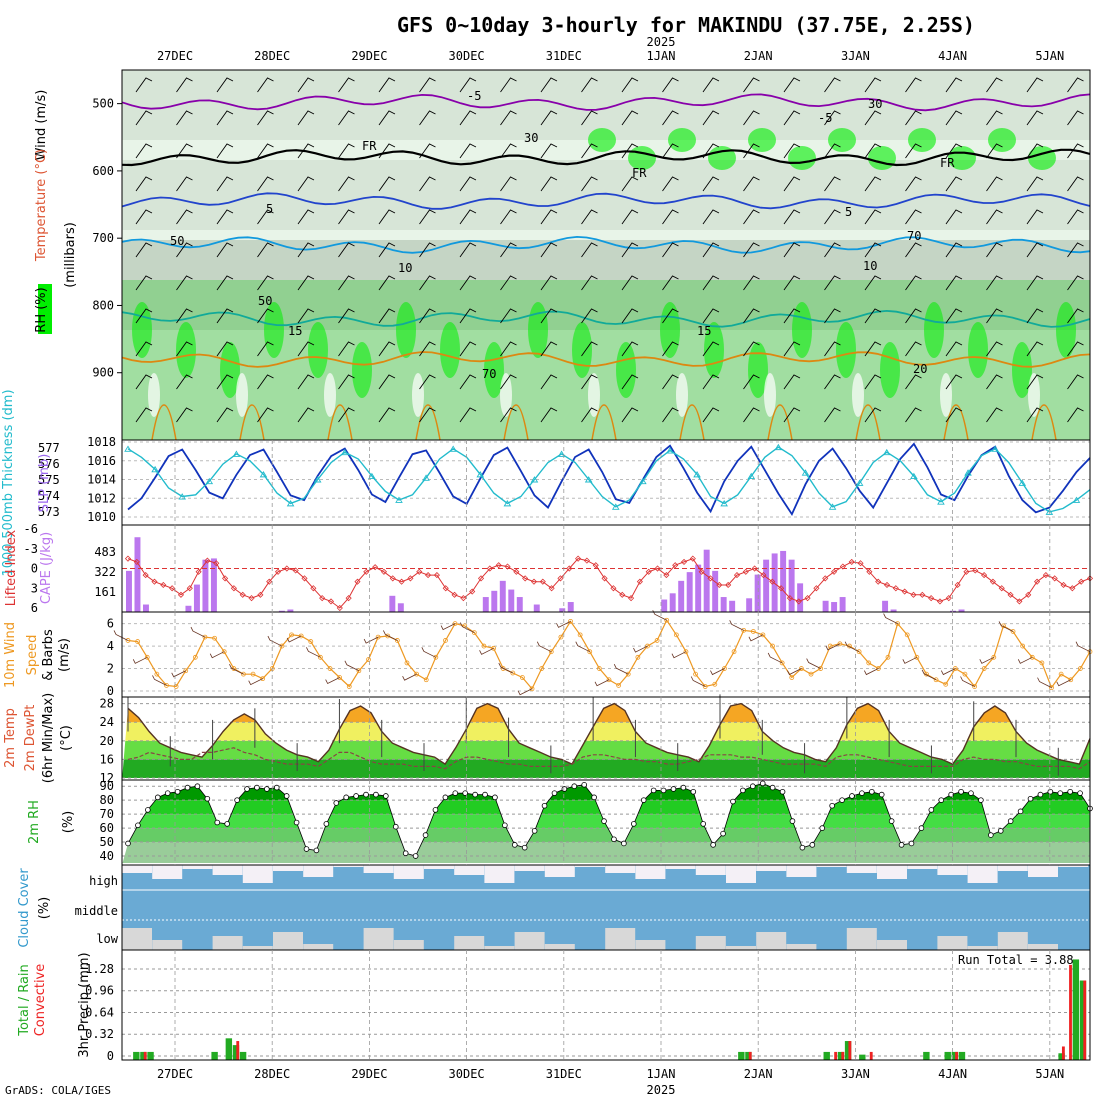 This screenshot has width=1100, height=1100. Describe the element at coordinates (661, 42) in the screenshot. I see `top-year-label: 2025` at that location.